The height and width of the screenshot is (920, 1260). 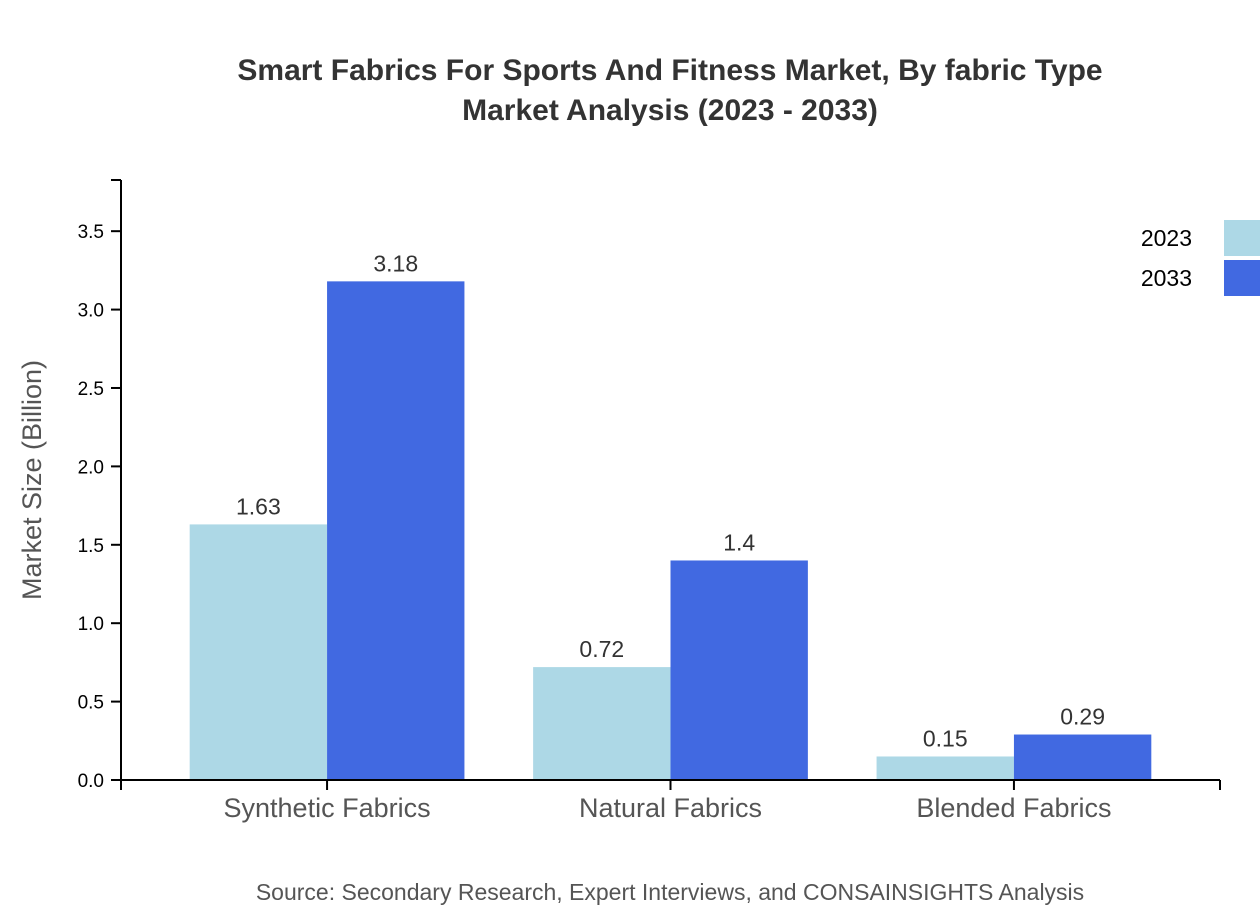 What do you see at coordinates (1013, 808) in the screenshot?
I see `x-tick-label: Blended Fabrics` at bounding box center [1013, 808].